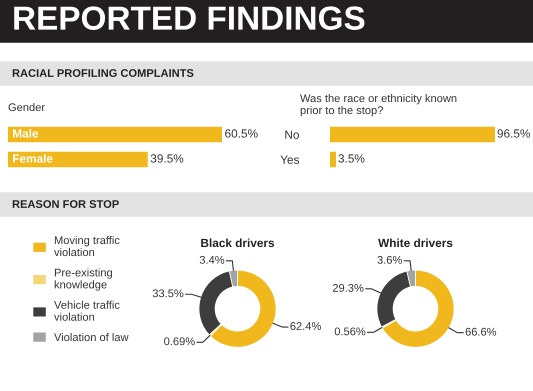 This screenshot has width=533, height=391. Describe the element at coordinates (83, 279) in the screenshot. I see `legend-label: Pre-existing knowledge` at that location.